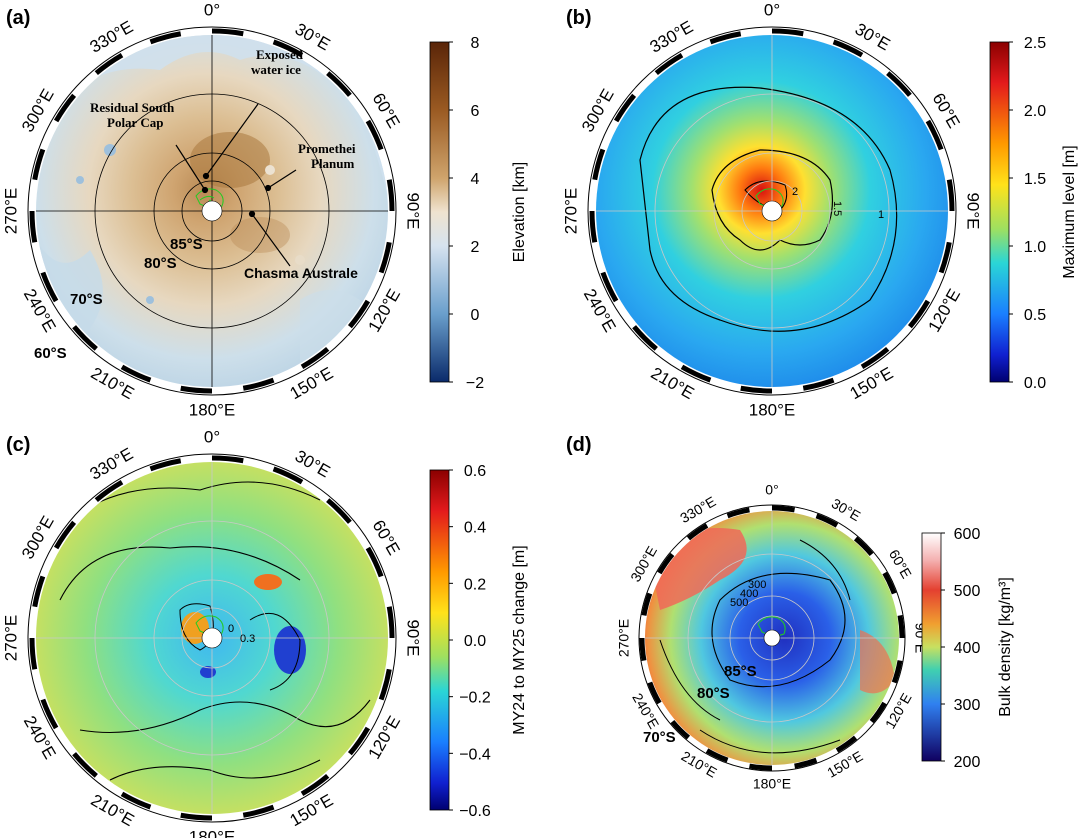 The width and height of the screenshot is (1088, 838). What do you see at coordinates (478, 213) in the screenshot?
I see `colorbar-a: 8 6 4 2 0 −2 Elevation [km]` at bounding box center [478, 213].